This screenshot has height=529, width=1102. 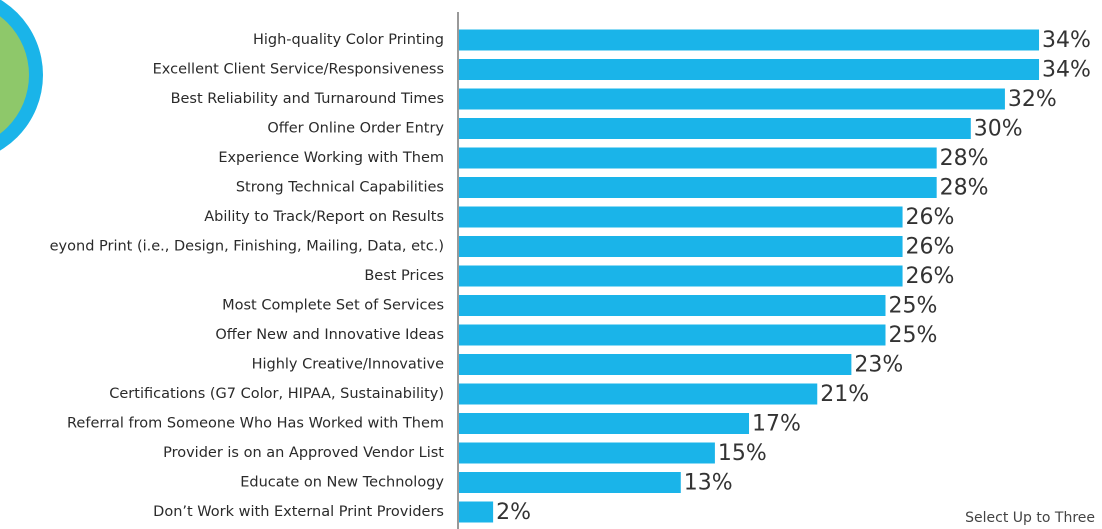 I want to click on category-label: Provider is on an Approved Vendor List, so click(x=303, y=453).